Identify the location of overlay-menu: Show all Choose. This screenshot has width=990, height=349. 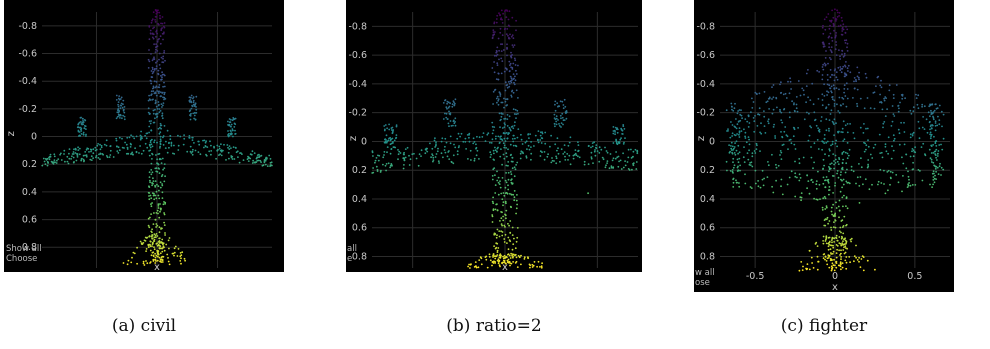
(24, 254).